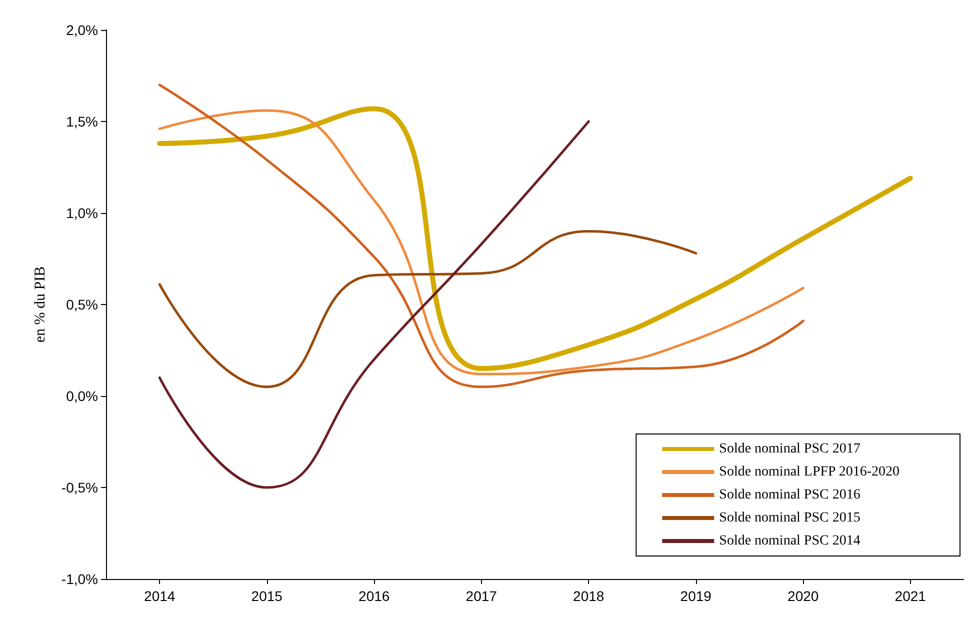 The width and height of the screenshot is (974, 627). What do you see at coordinates (588, 596) in the screenshot?
I see `x-tick-label: 2018` at bounding box center [588, 596].